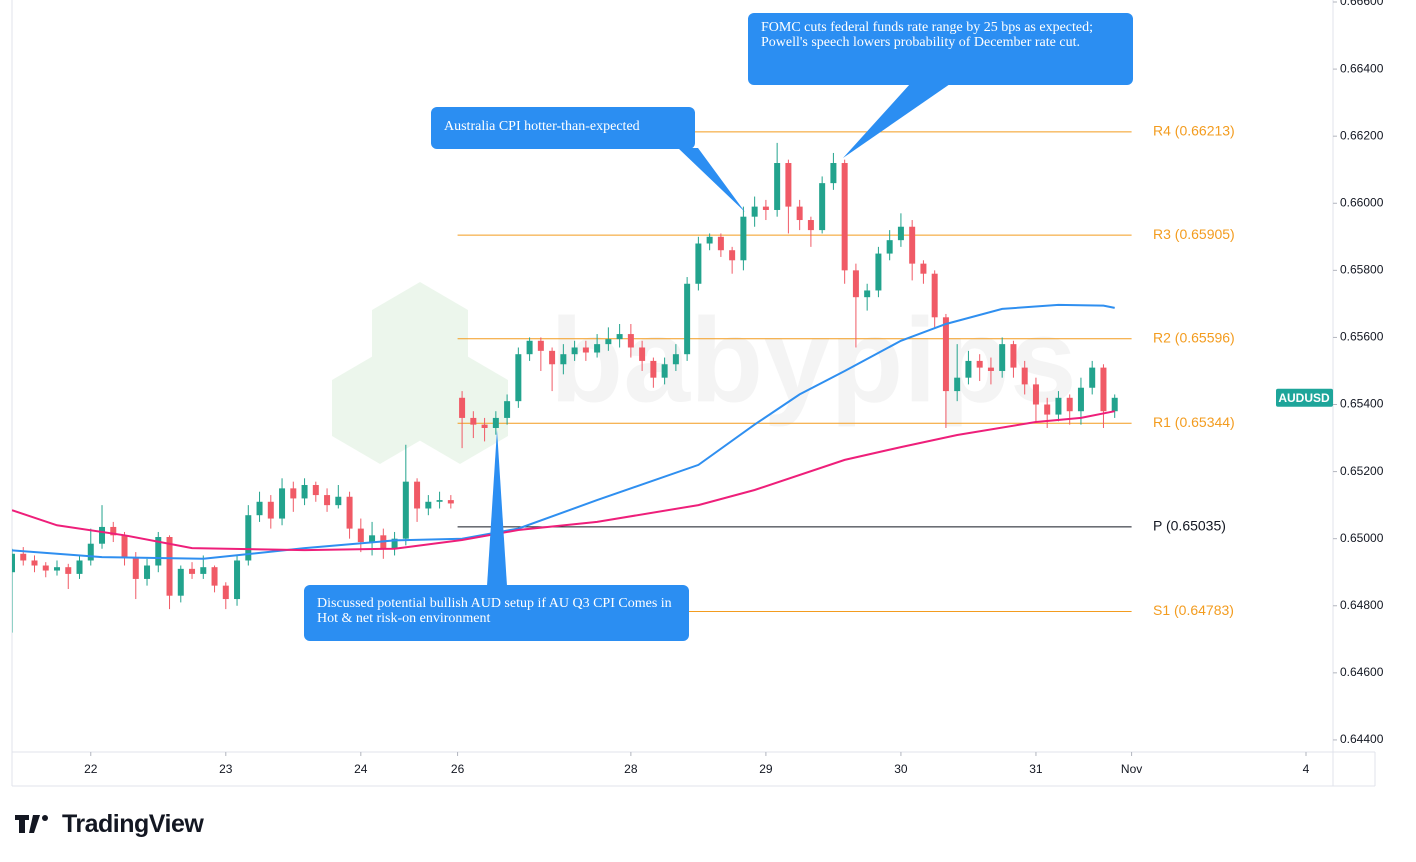 Image resolution: width=1416 pixels, height=862 pixels. I want to click on y-tick-label: 0.65400, so click(1362, 404).